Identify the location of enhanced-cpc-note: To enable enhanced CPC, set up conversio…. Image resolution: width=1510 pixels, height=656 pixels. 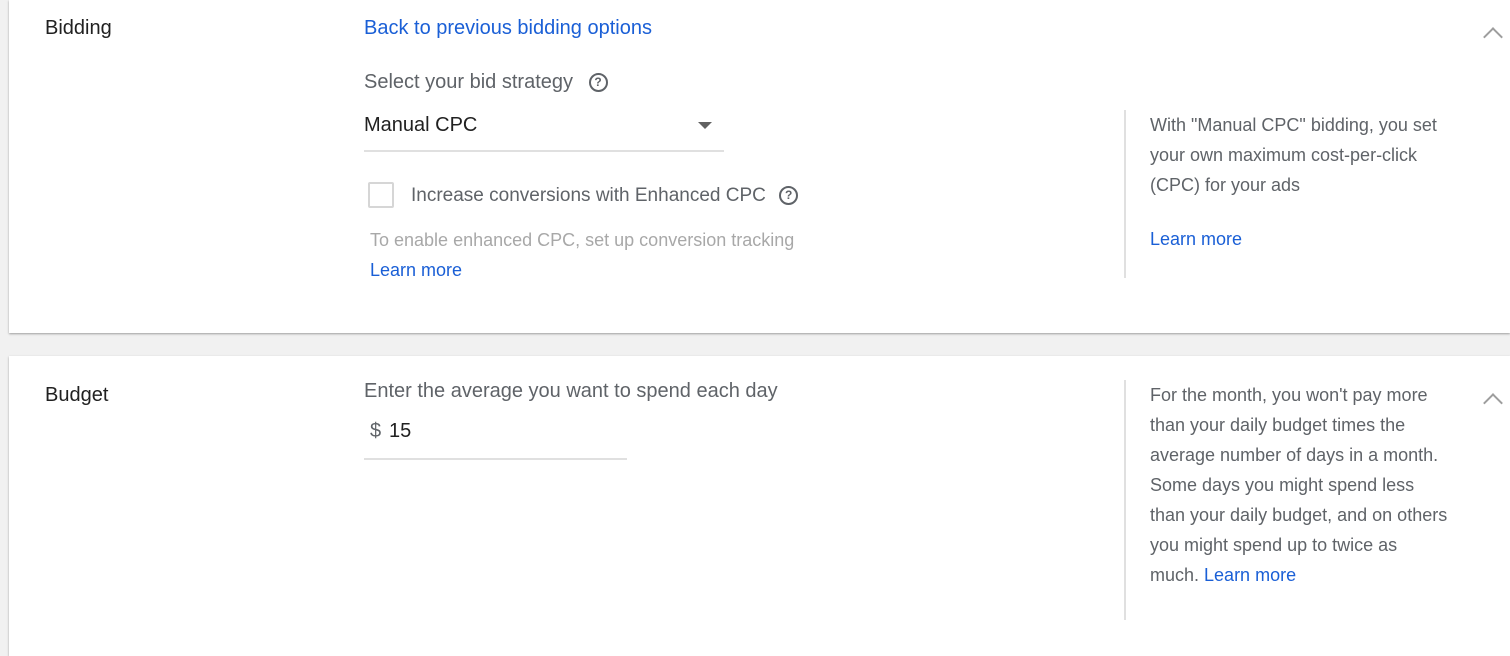
(582, 240).